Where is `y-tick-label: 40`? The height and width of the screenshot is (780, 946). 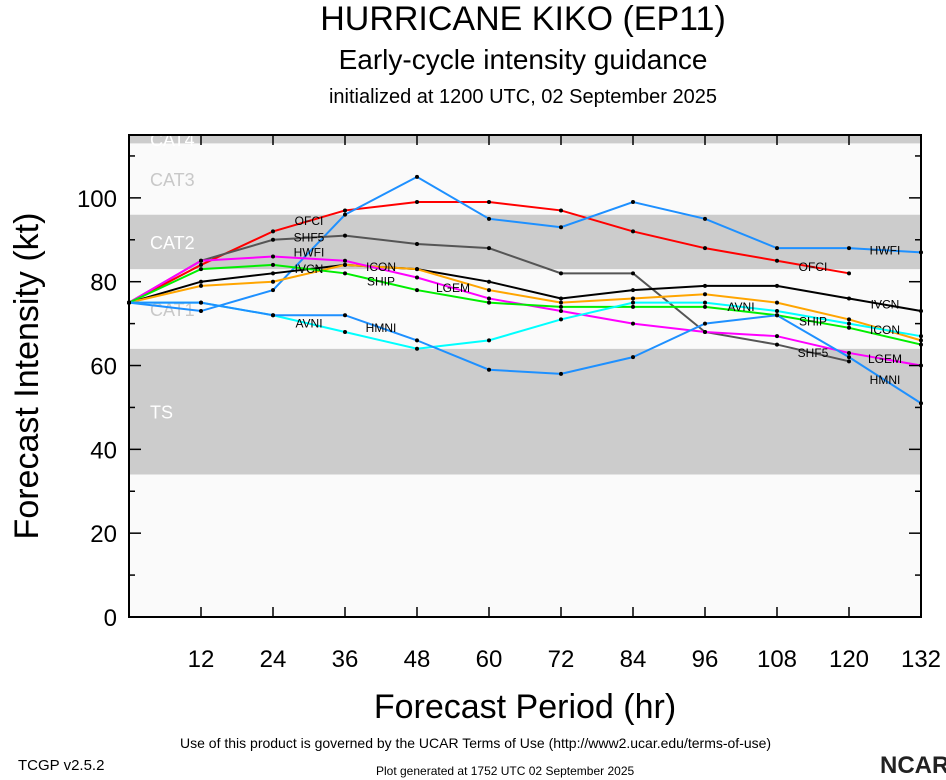
y-tick-label: 40 is located at coordinates (103, 450).